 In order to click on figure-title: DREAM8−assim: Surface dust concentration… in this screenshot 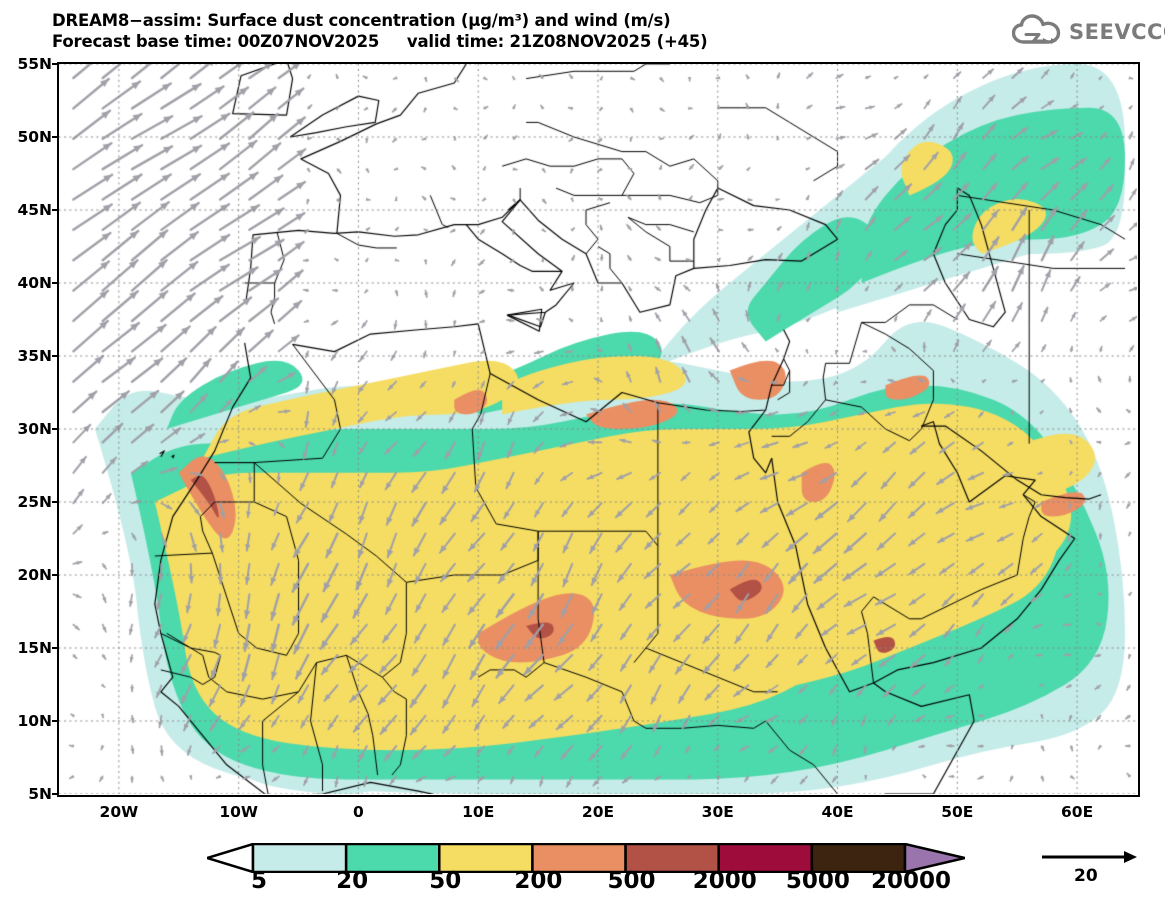, I will do `click(502, 31)`.